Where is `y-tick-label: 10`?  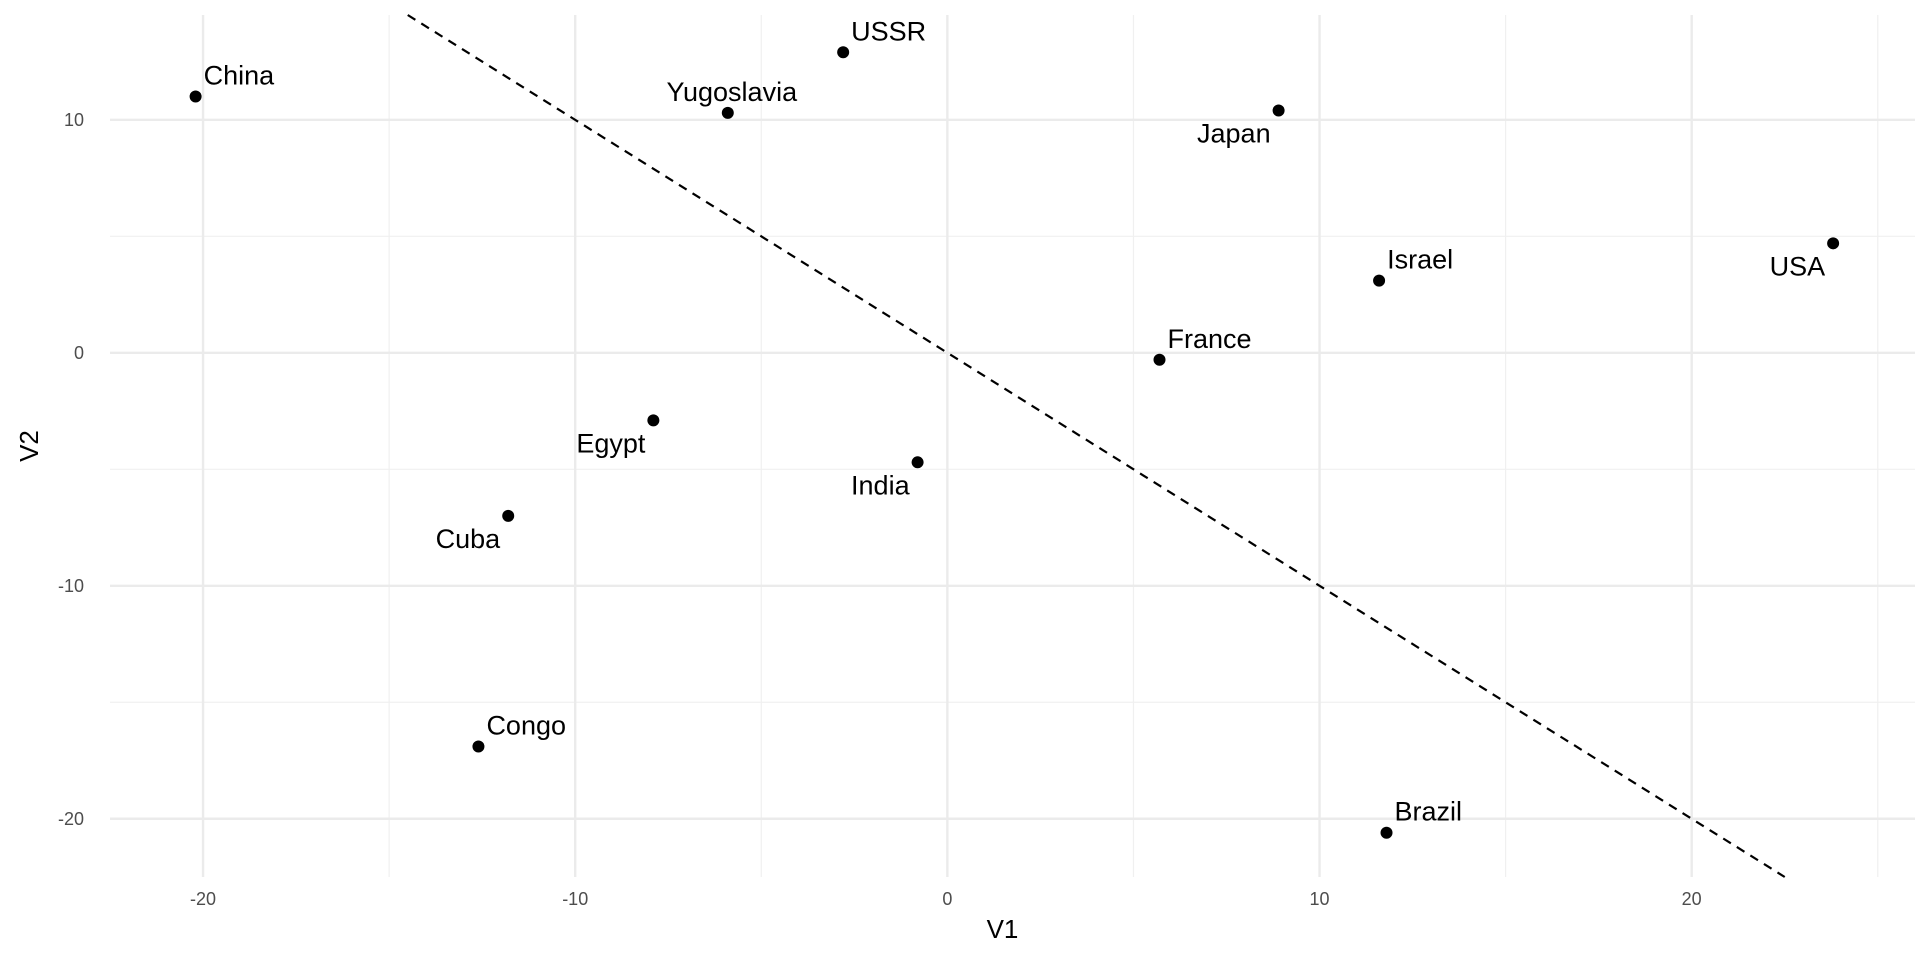 y-tick-label: 10 is located at coordinates (74, 120).